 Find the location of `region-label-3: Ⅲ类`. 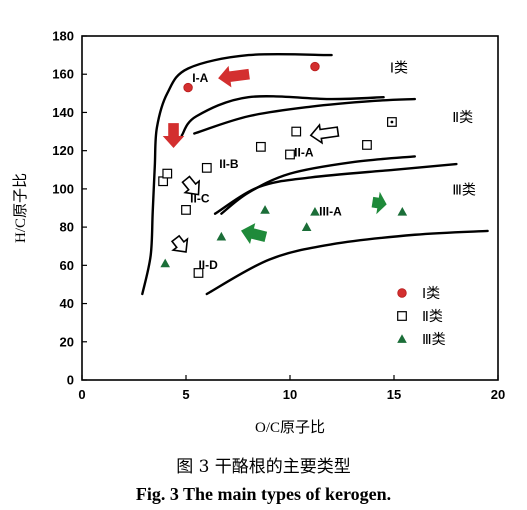

region-label-3: Ⅲ类 is located at coordinates (464, 191).